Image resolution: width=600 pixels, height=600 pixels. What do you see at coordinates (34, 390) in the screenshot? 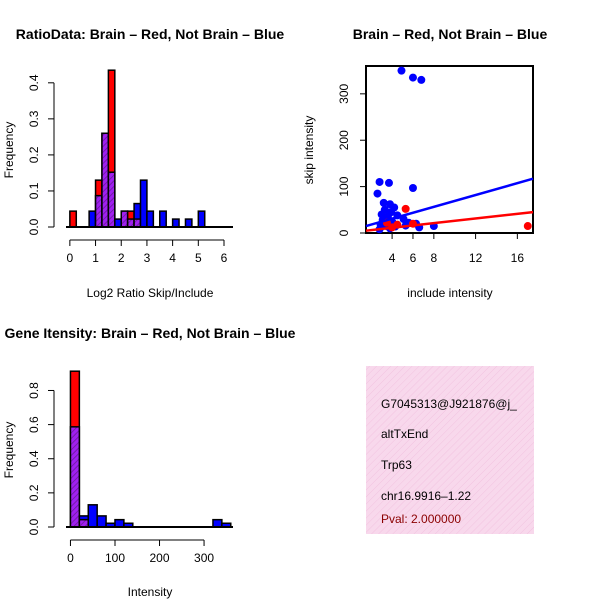
I see `intensity-y-tick-label-4: 0.8` at bounding box center [34, 390].